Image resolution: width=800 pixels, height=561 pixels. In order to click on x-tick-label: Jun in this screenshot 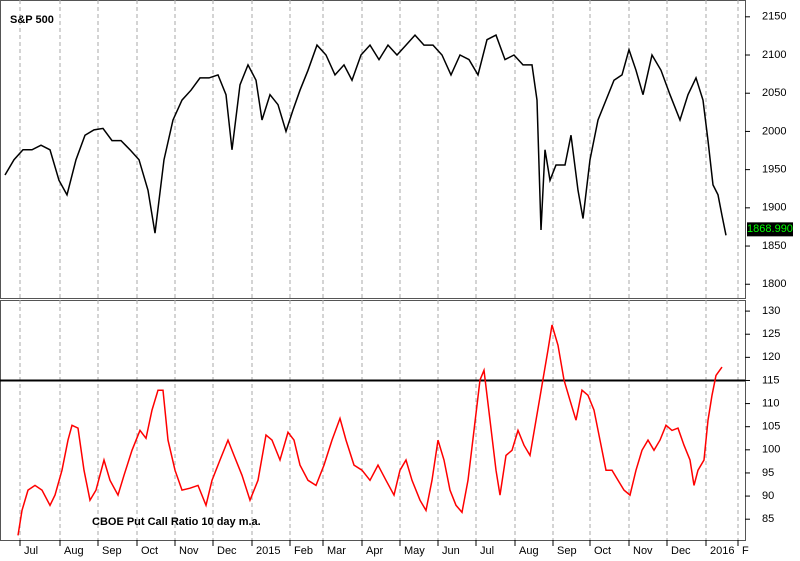, I will do `click(451, 551)`.